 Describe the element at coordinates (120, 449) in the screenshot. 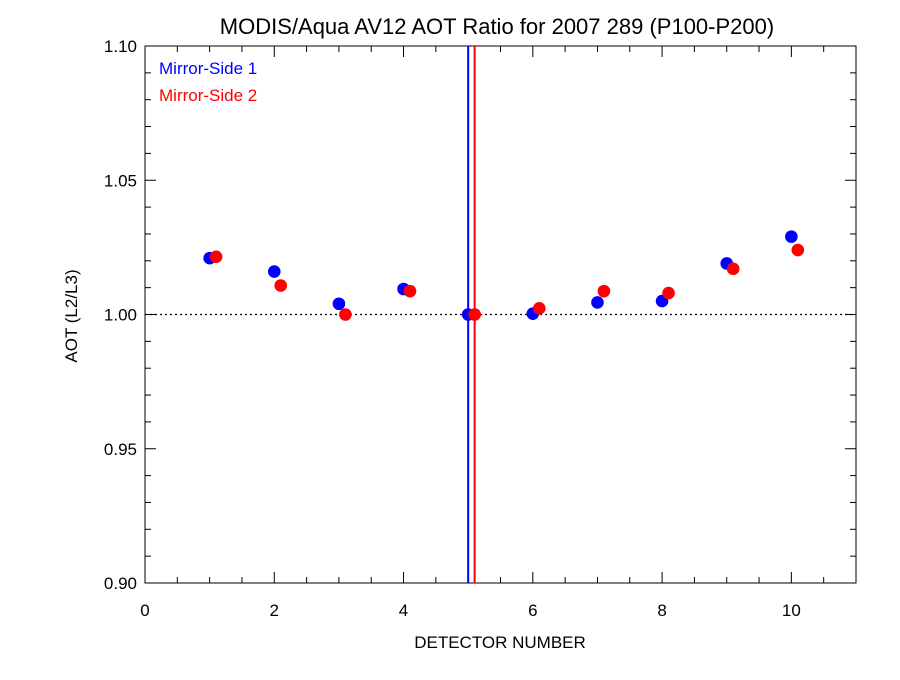

I see `y-tick-label: 0.95` at that location.